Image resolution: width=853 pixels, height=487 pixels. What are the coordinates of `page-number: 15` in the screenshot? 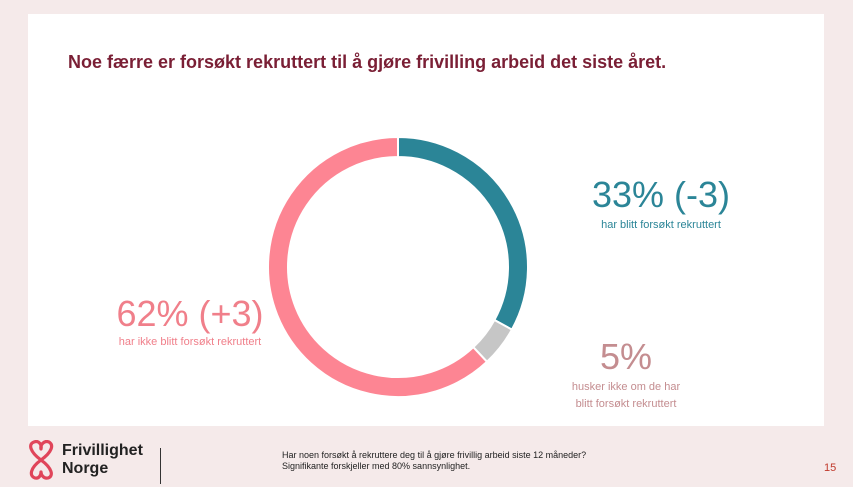 It's located at (830, 468).